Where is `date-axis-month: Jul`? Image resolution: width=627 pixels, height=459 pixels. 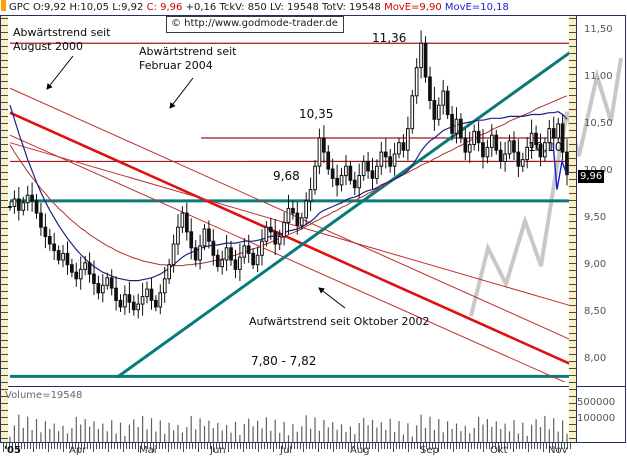 date-axis-month: Jul is located at coordinates (286, 450).